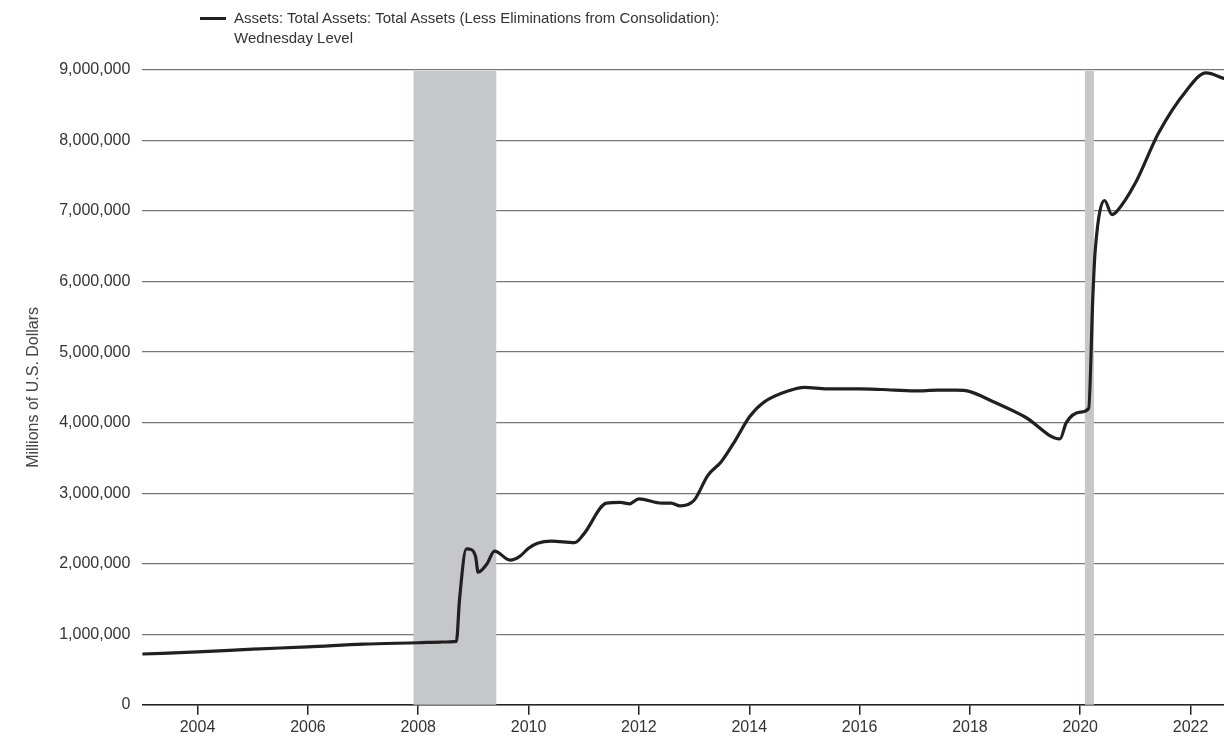  Describe the element at coordinates (95, 210) in the screenshot. I see `y-tick-label: 7,000,000` at that location.